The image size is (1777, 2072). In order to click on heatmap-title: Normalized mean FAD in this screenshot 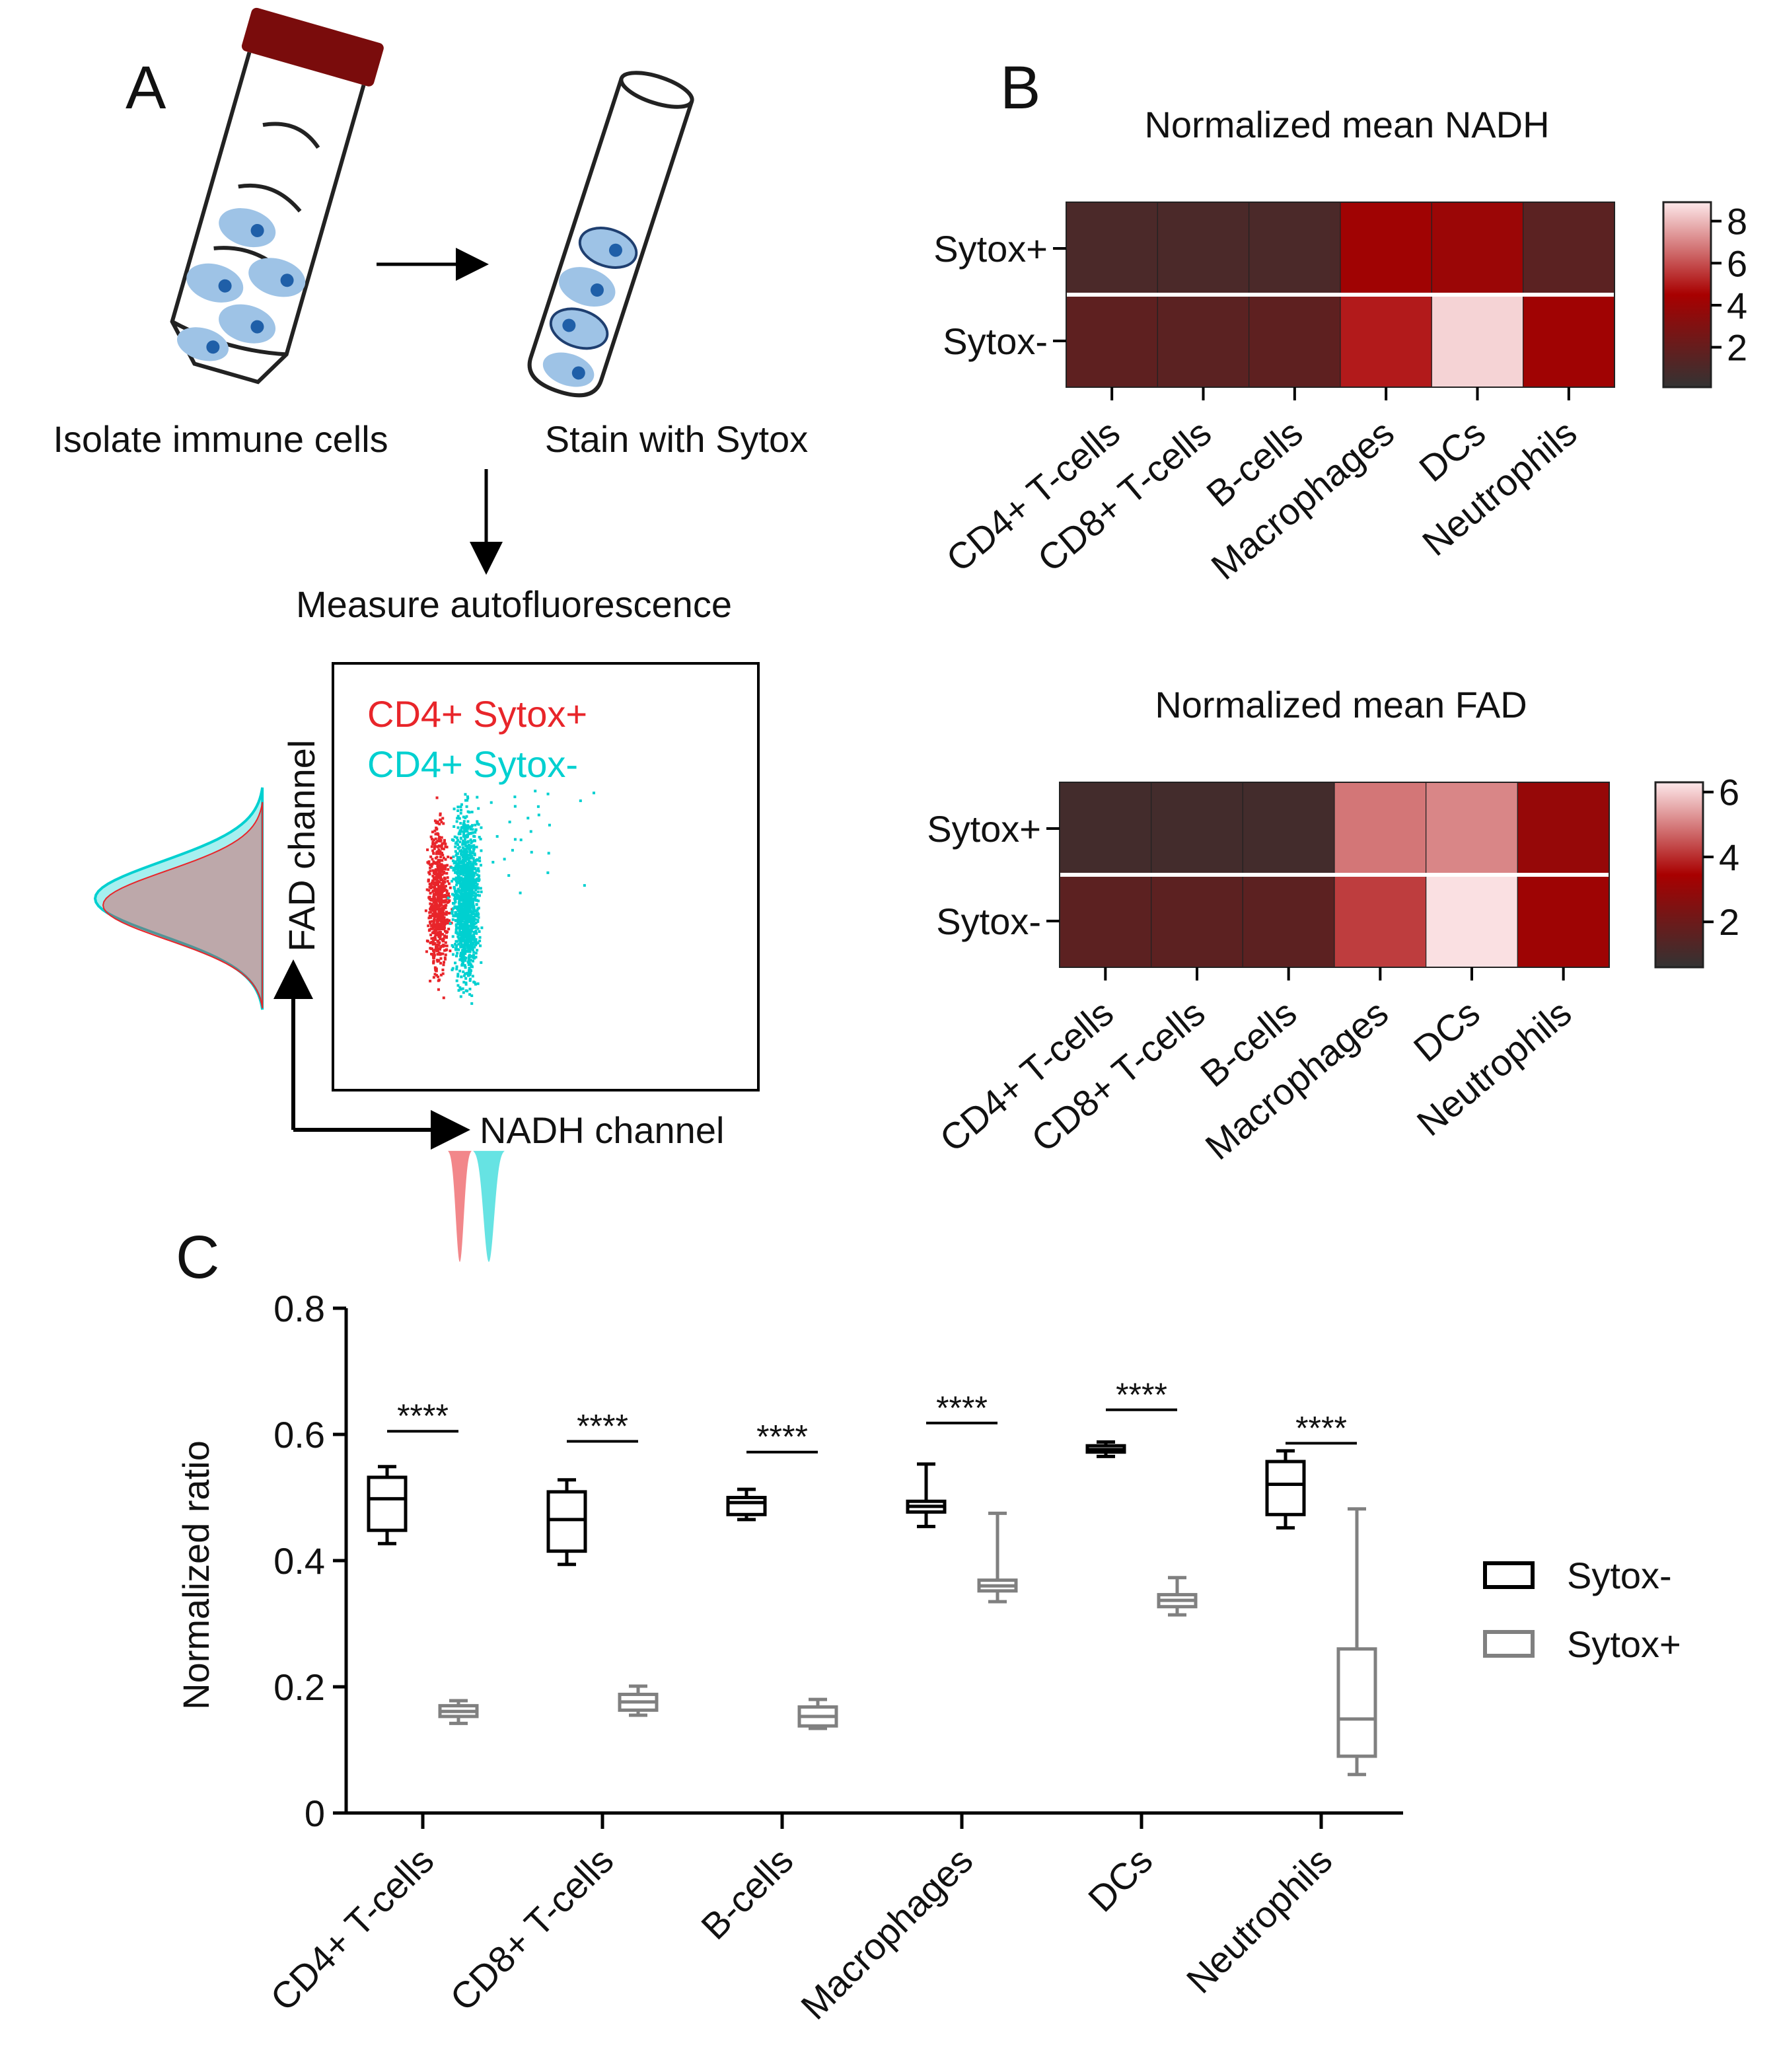, I will do `click(1341, 705)`.